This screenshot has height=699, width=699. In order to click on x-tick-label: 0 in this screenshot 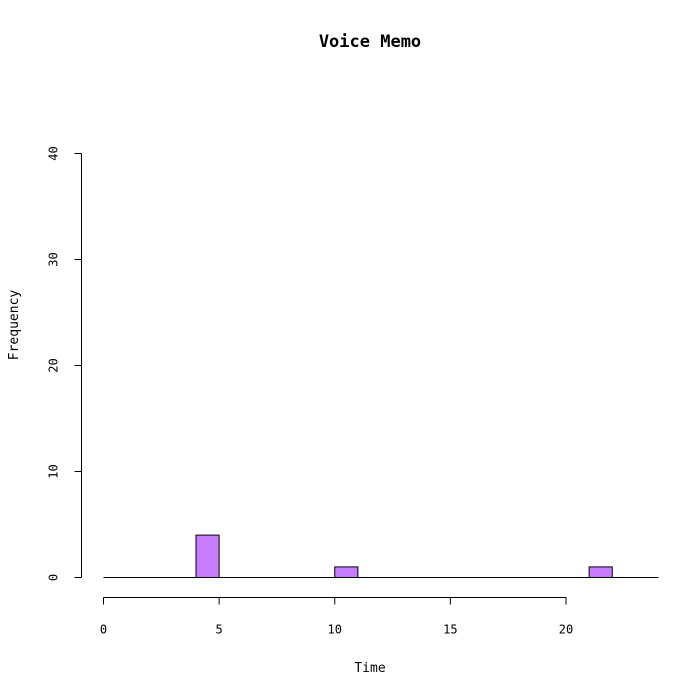, I will do `click(103, 630)`.